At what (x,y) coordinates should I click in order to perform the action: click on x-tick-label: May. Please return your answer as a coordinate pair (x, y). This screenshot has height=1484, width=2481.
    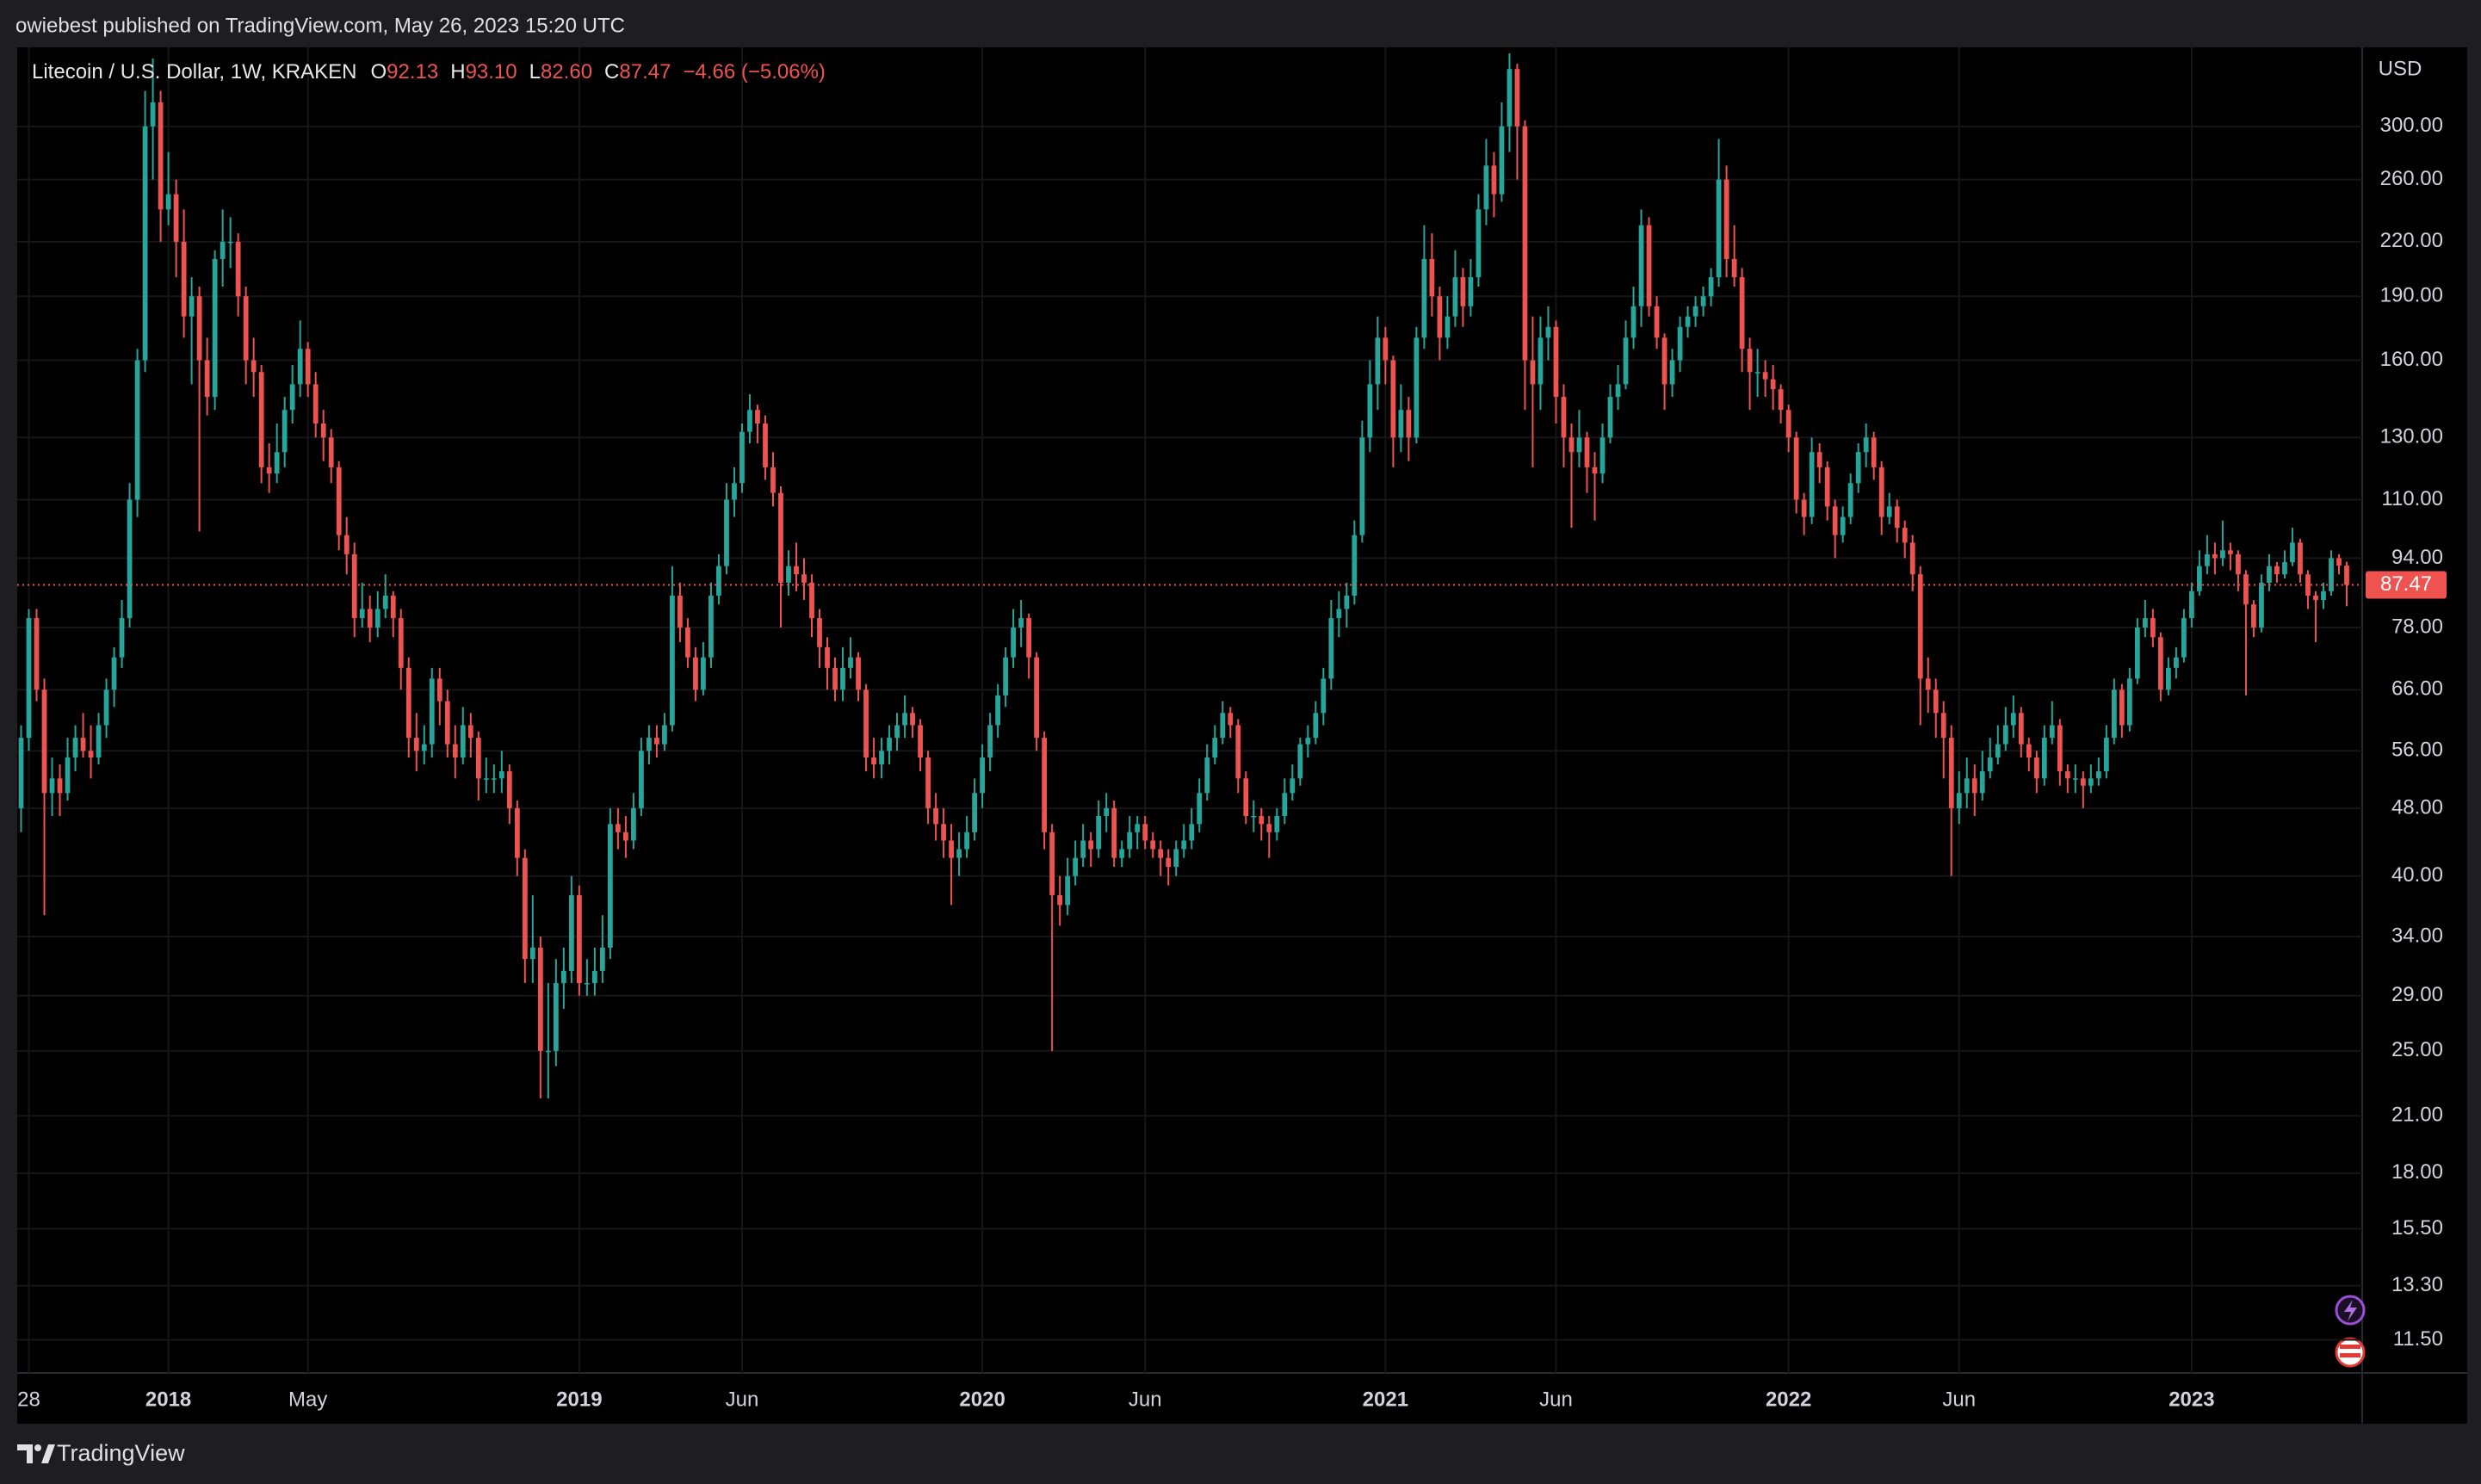
    Looking at the image, I should click on (307, 1399).